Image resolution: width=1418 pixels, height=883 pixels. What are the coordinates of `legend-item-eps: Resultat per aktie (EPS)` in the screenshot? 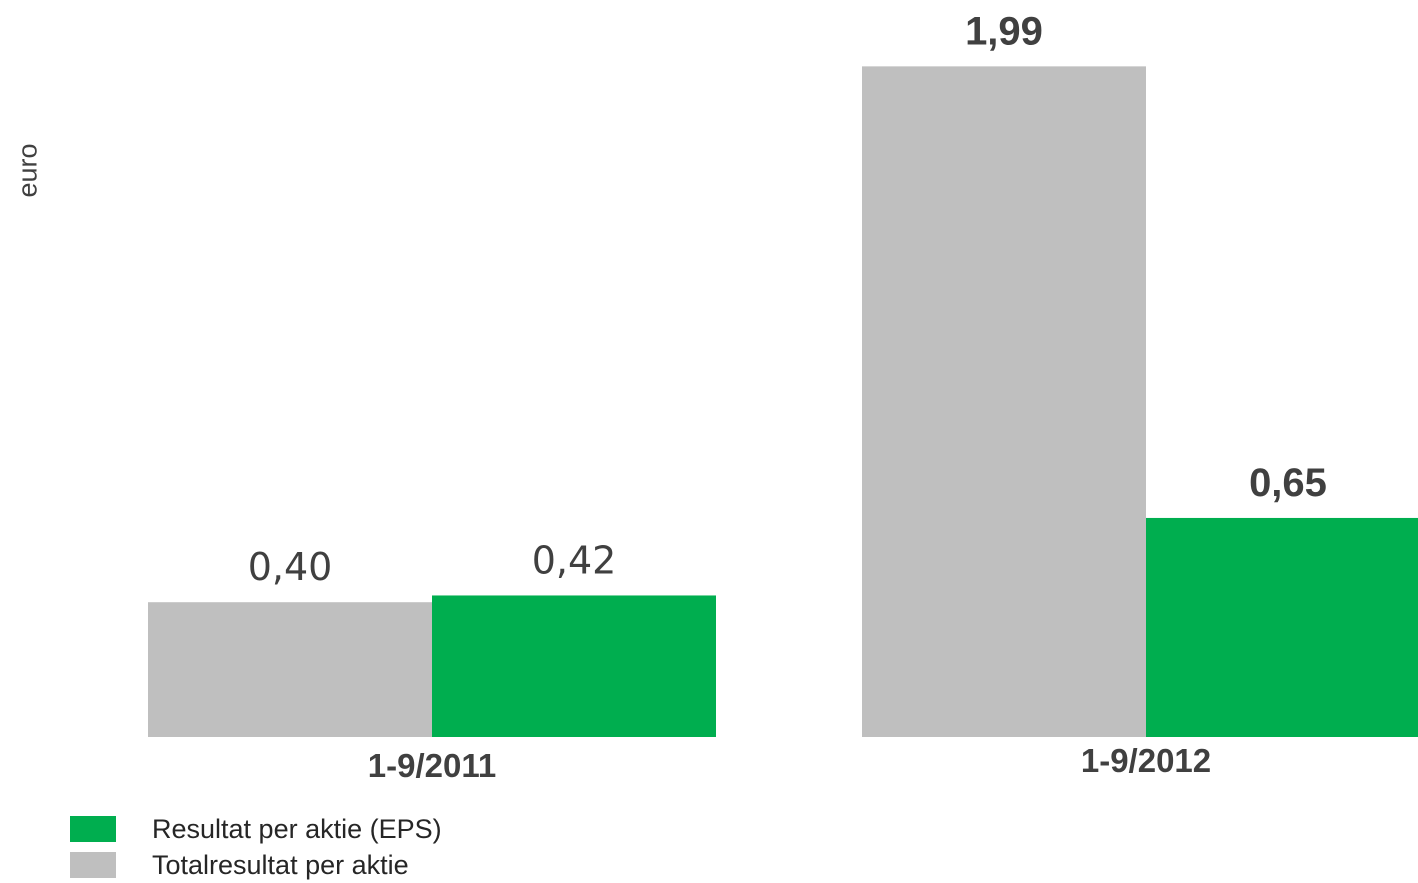 It's located at (330, 829).